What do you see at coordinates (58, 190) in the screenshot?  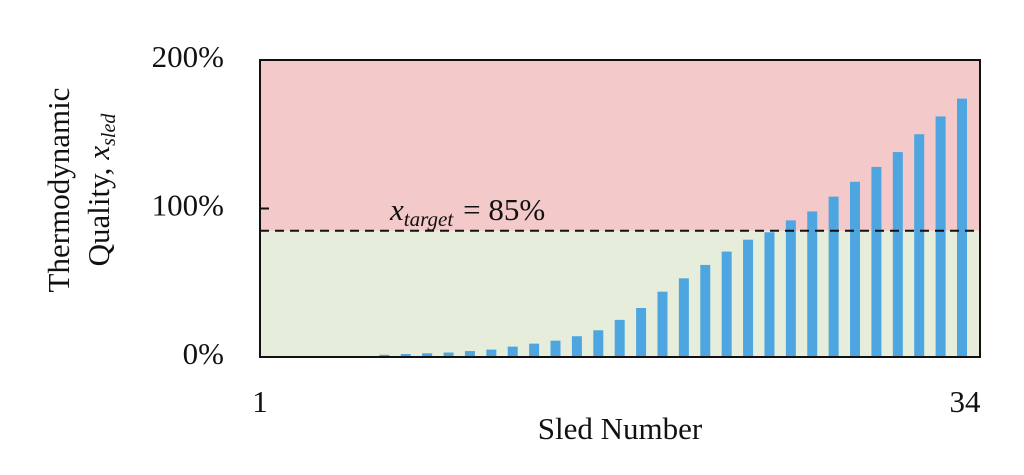 I see `y-axis-title: Thermodynamic` at bounding box center [58, 190].